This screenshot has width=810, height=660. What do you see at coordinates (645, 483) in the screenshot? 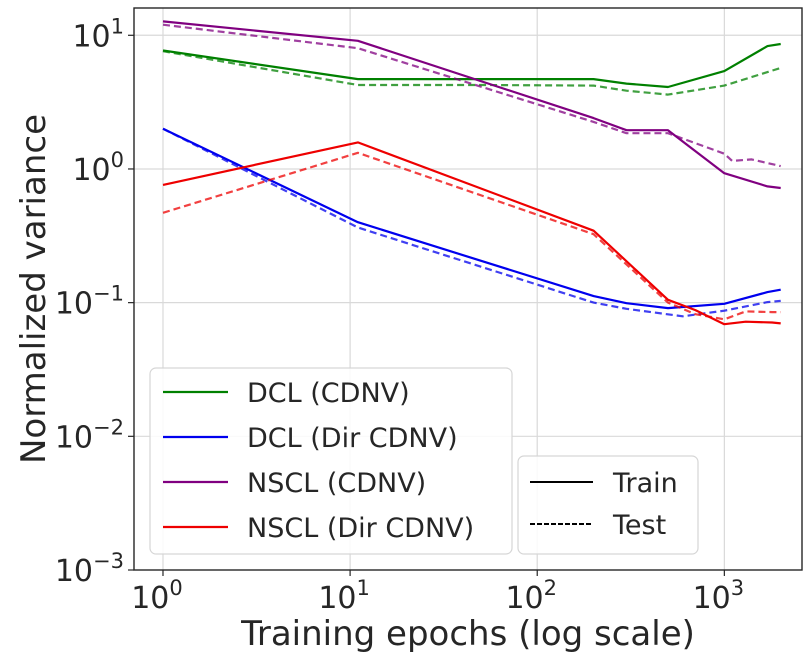
I see `legend-label-train: Train` at bounding box center [645, 483].